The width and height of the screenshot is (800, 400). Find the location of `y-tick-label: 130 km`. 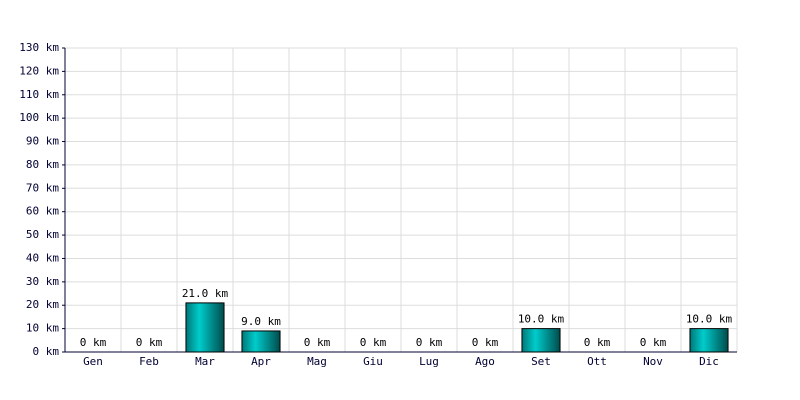

y-tick-label: 130 km is located at coordinates (39, 47).